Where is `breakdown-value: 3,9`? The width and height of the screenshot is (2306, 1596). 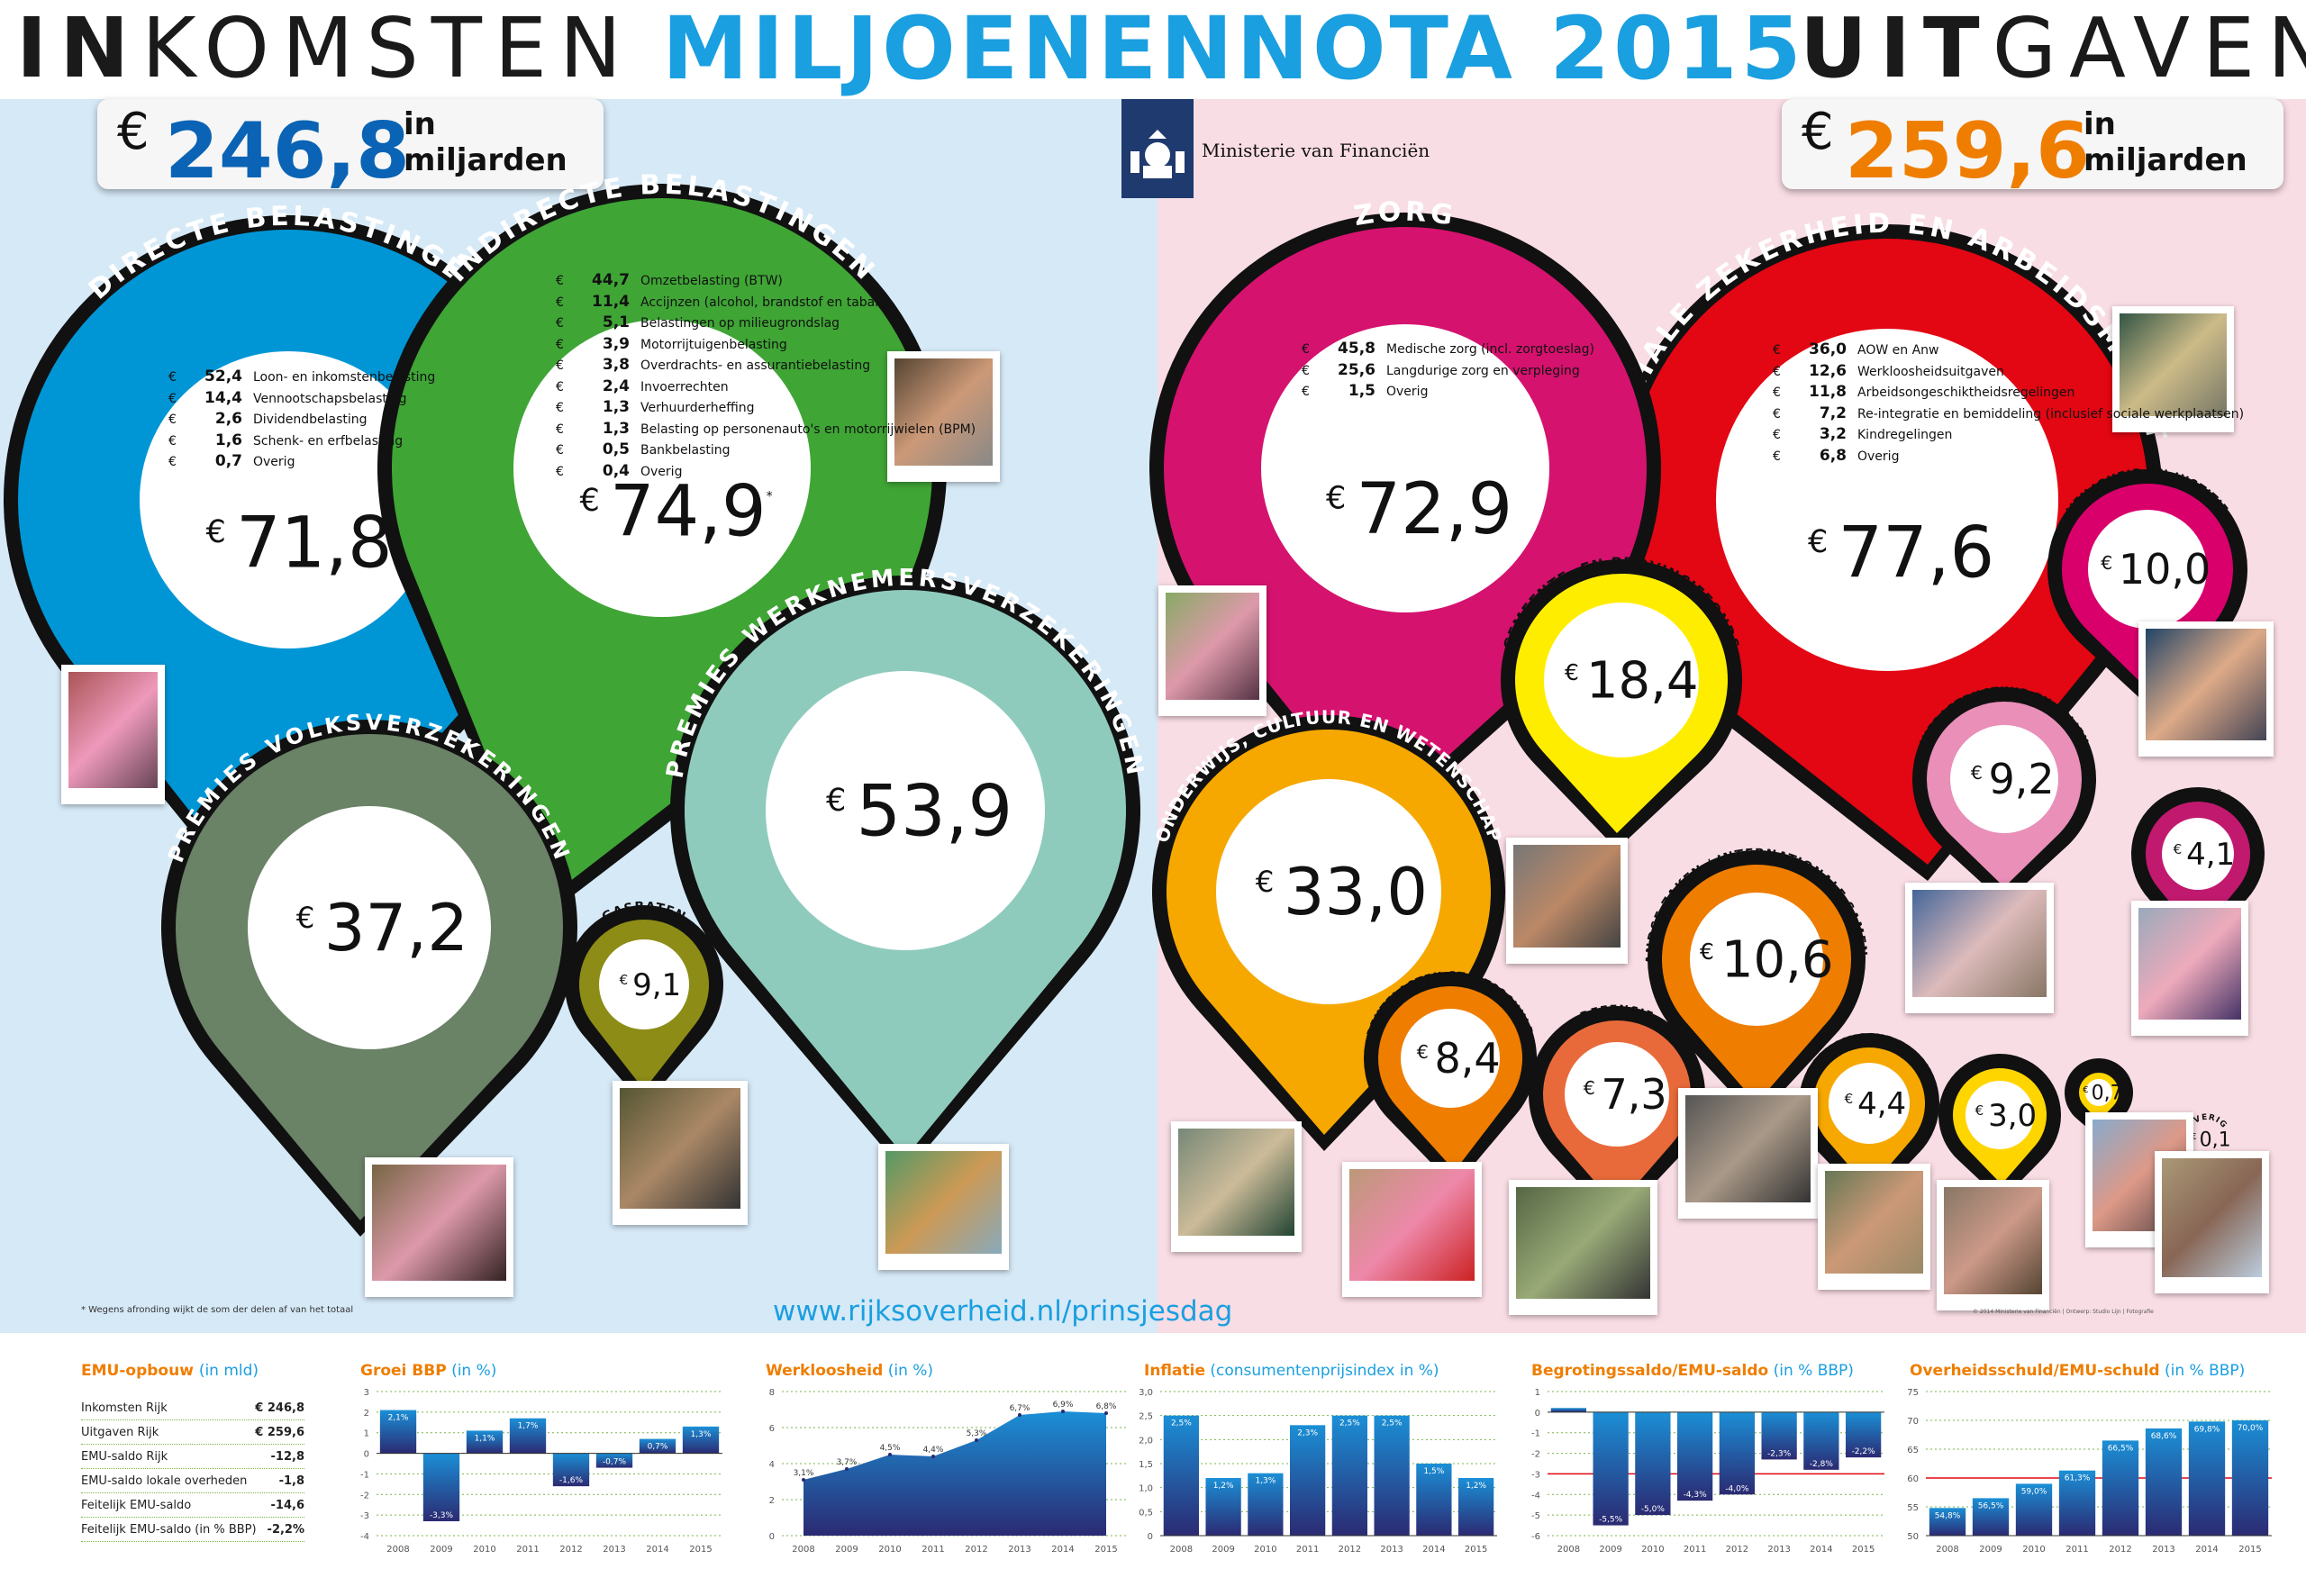
breakdown-value: 3,9 is located at coordinates (616, 343).